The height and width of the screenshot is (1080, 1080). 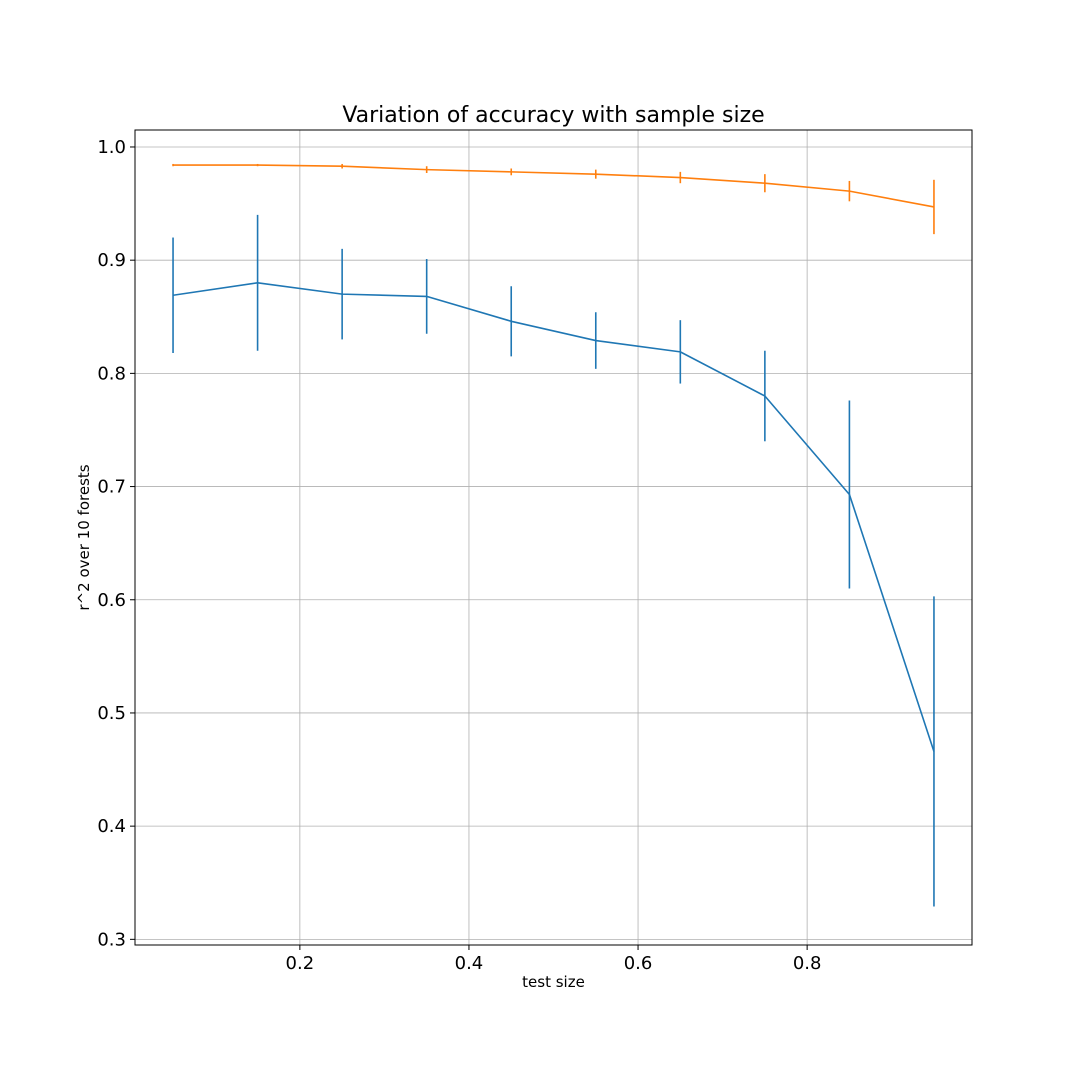 What do you see at coordinates (554, 186) in the screenshot?
I see `series-line` at bounding box center [554, 186].